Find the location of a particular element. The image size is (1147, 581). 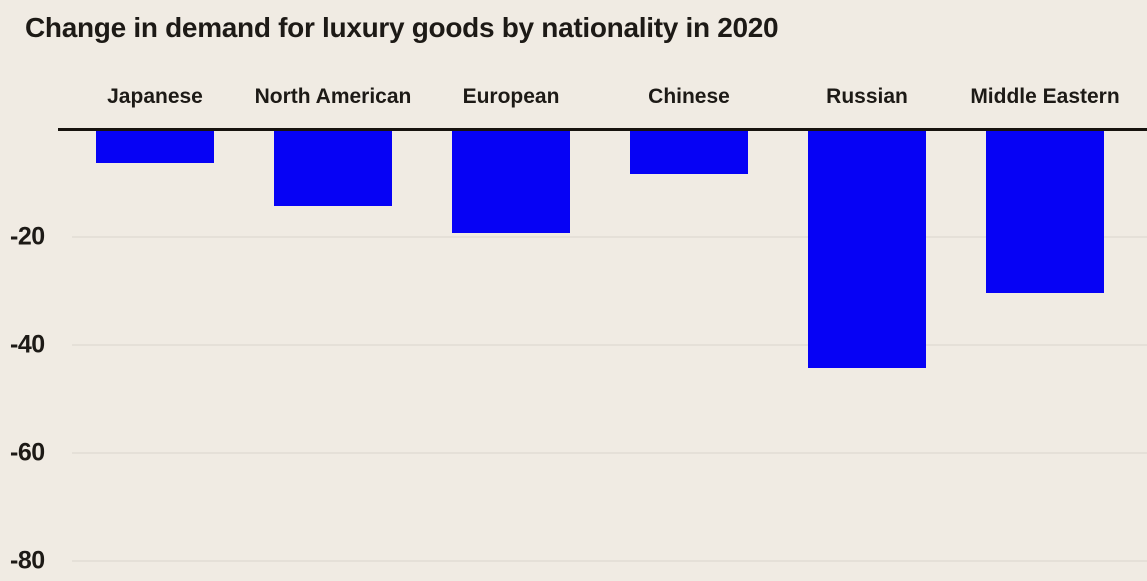

category-label: Russian is located at coordinates (867, 96).